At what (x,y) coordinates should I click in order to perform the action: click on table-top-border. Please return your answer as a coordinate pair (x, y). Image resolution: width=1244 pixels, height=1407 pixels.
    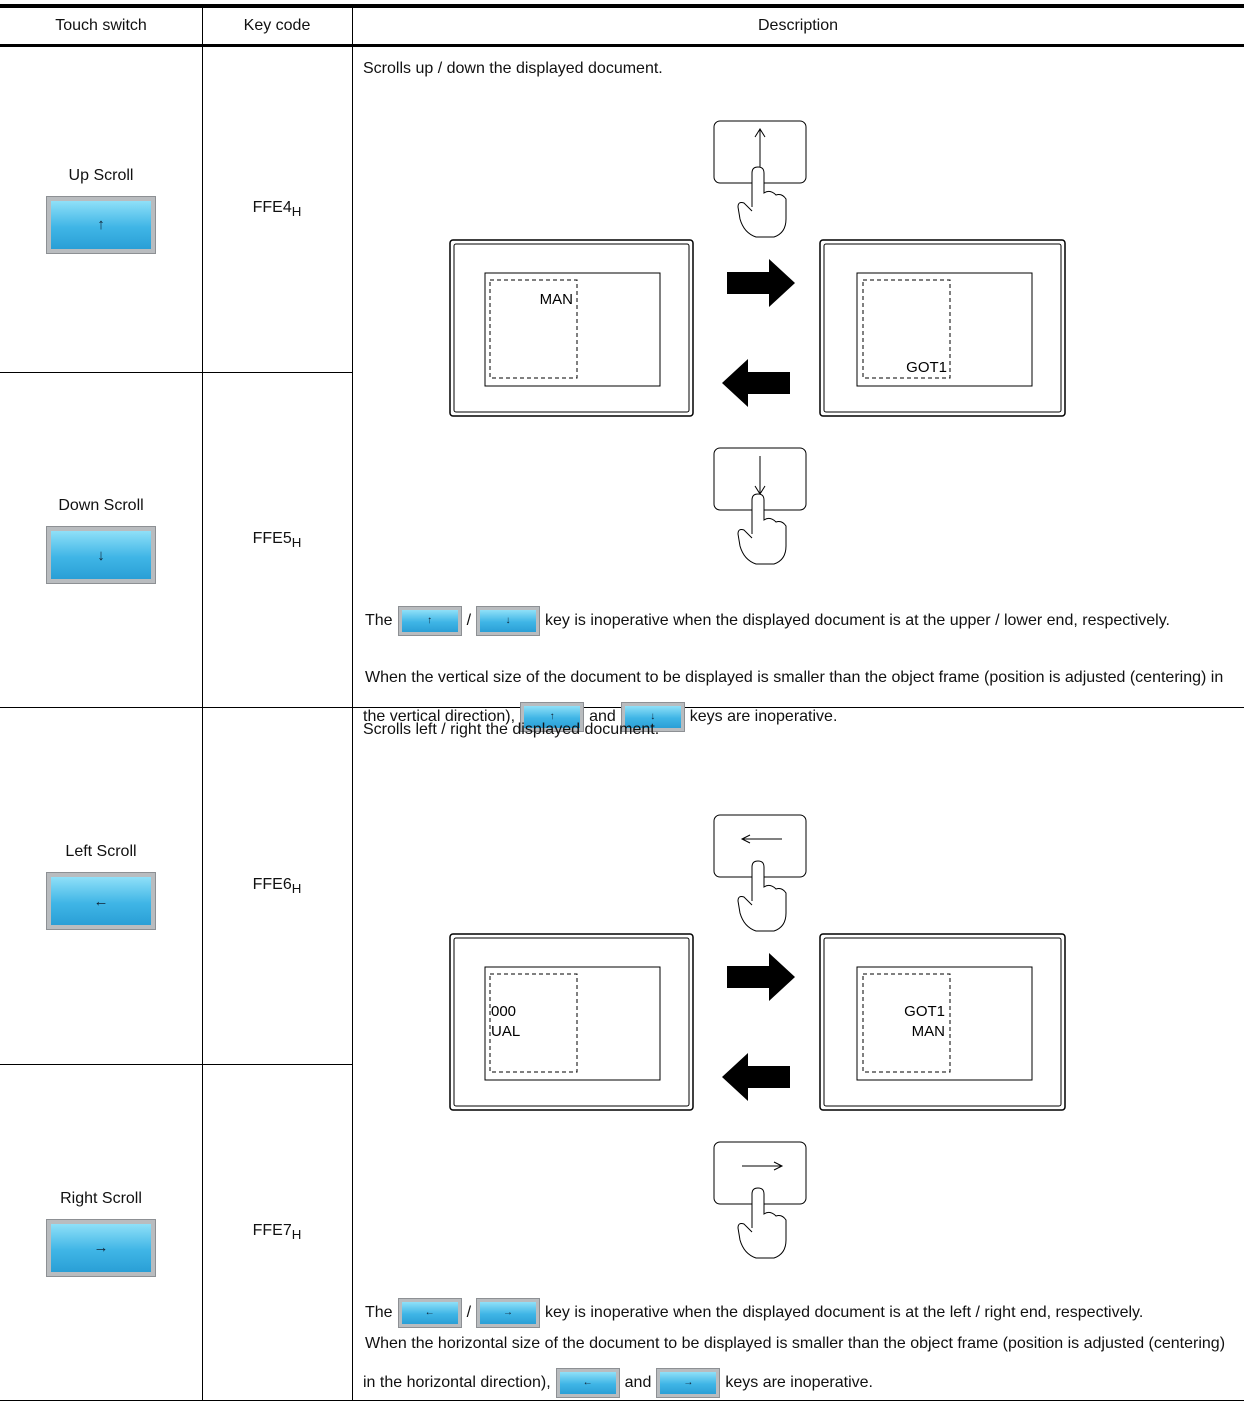
    Looking at the image, I should click on (622, 6).